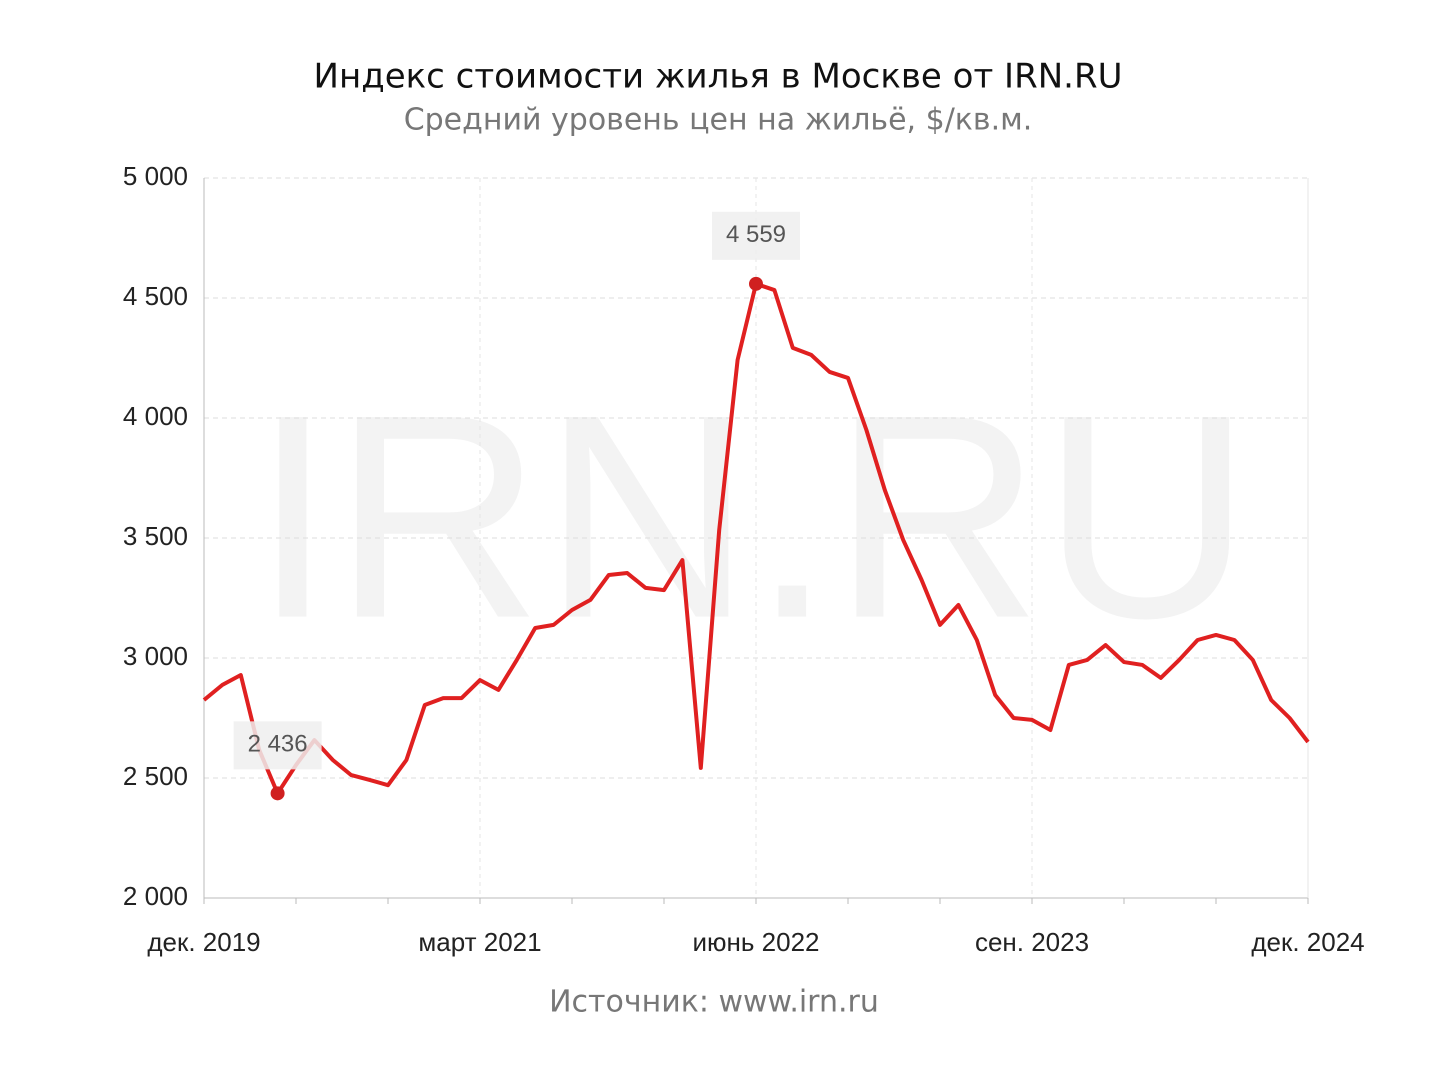 Image resolution: width=1439 pixels, height=1068 pixels. Describe the element at coordinates (155, 896) in the screenshot. I see `y-tick-label: 2 000` at that location.